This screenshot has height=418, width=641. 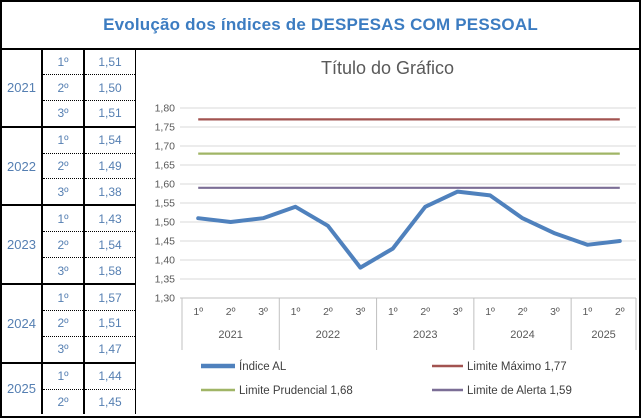 I want to click on table-row: 3º 1,38, so click(x=69, y=192).